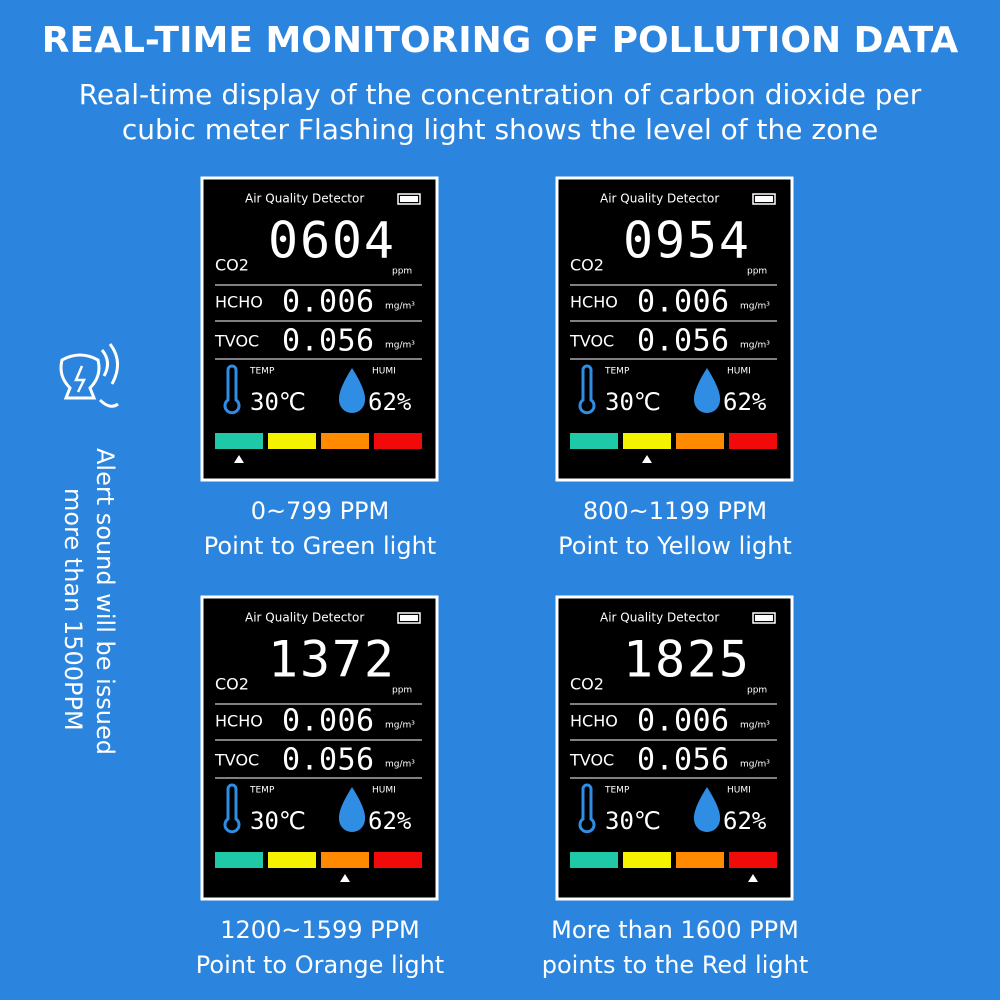 This screenshot has height=1000, width=1000. What do you see at coordinates (320, 546) in the screenshot?
I see `caption: Point to Green light` at bounding box center [320, 546].